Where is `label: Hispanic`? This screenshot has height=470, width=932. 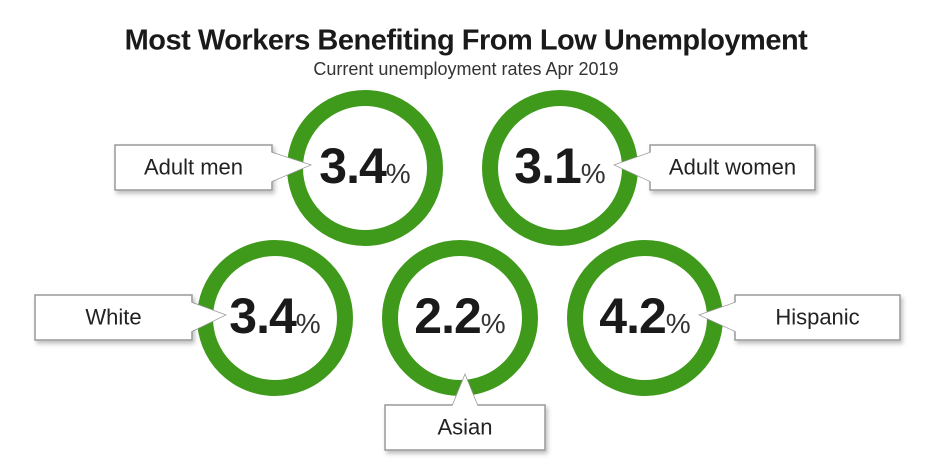
label: Hispanic is located at coordinates (817, 316).